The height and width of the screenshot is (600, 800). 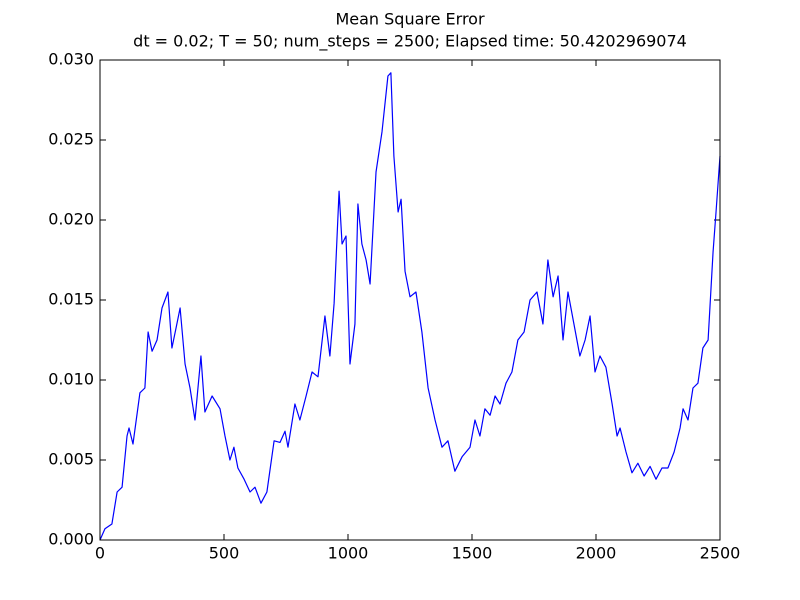 I want to click on y-tick-label: 0.010, so click(x=71, y=379).